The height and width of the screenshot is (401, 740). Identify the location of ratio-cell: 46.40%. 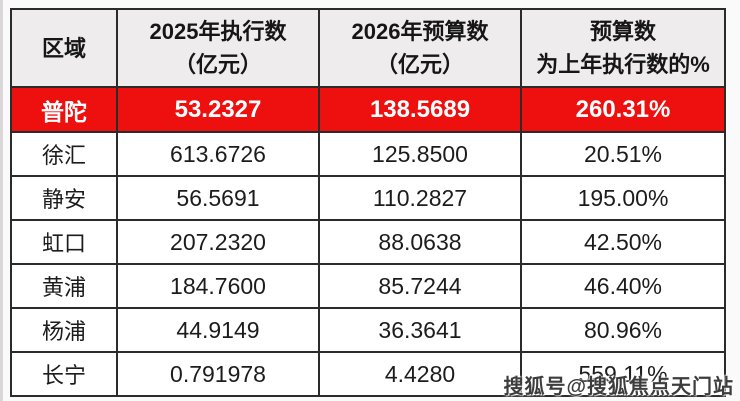
(622, 285).